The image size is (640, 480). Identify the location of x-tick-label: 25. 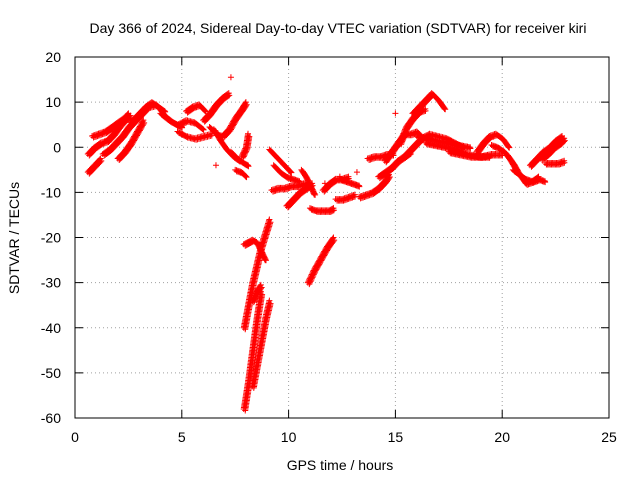
(609, 437).